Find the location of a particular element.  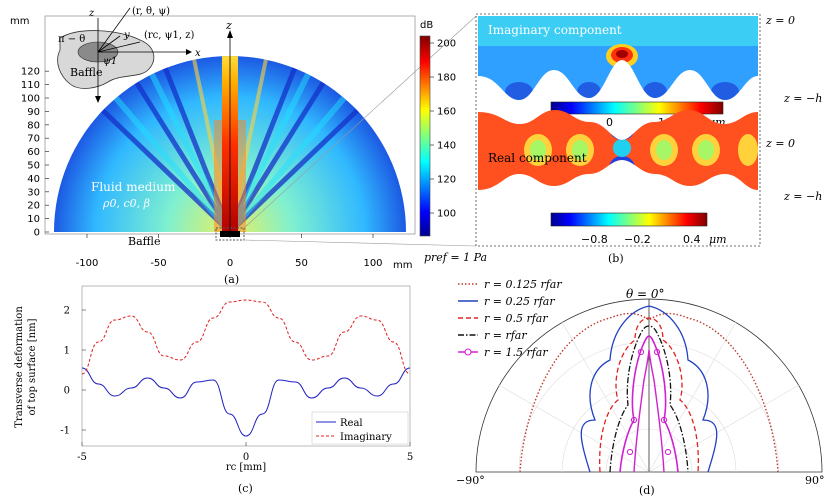

legend-d-2: r = 0.5 rfar is located at coordinates (516, 318).